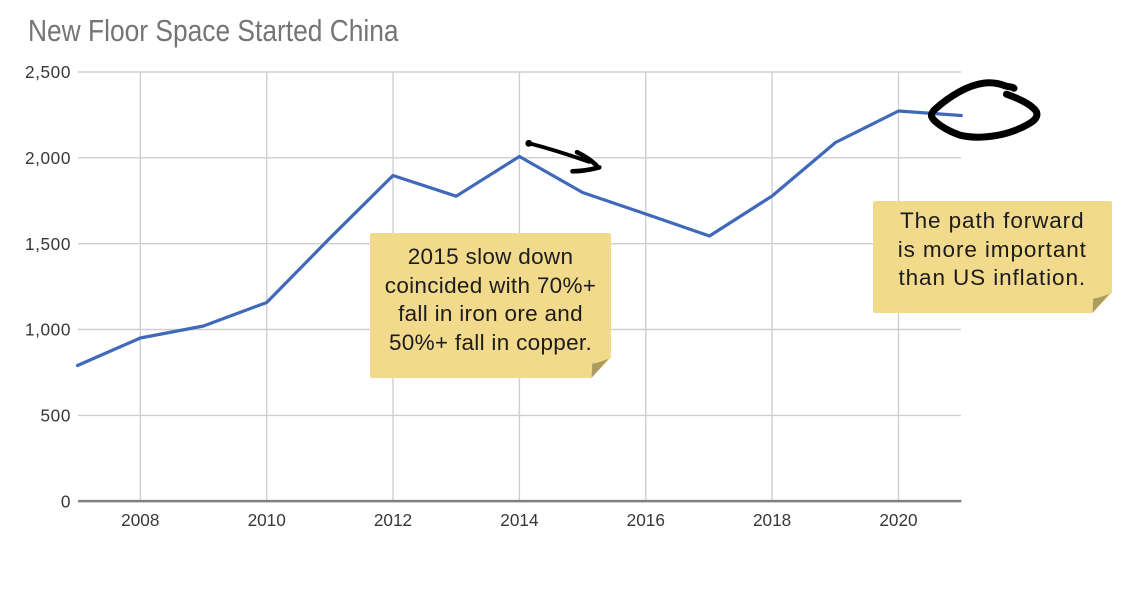  Describe the element at coordinates (48, 330) in the screenshot. I see `svg-text: 1,000` at that location.